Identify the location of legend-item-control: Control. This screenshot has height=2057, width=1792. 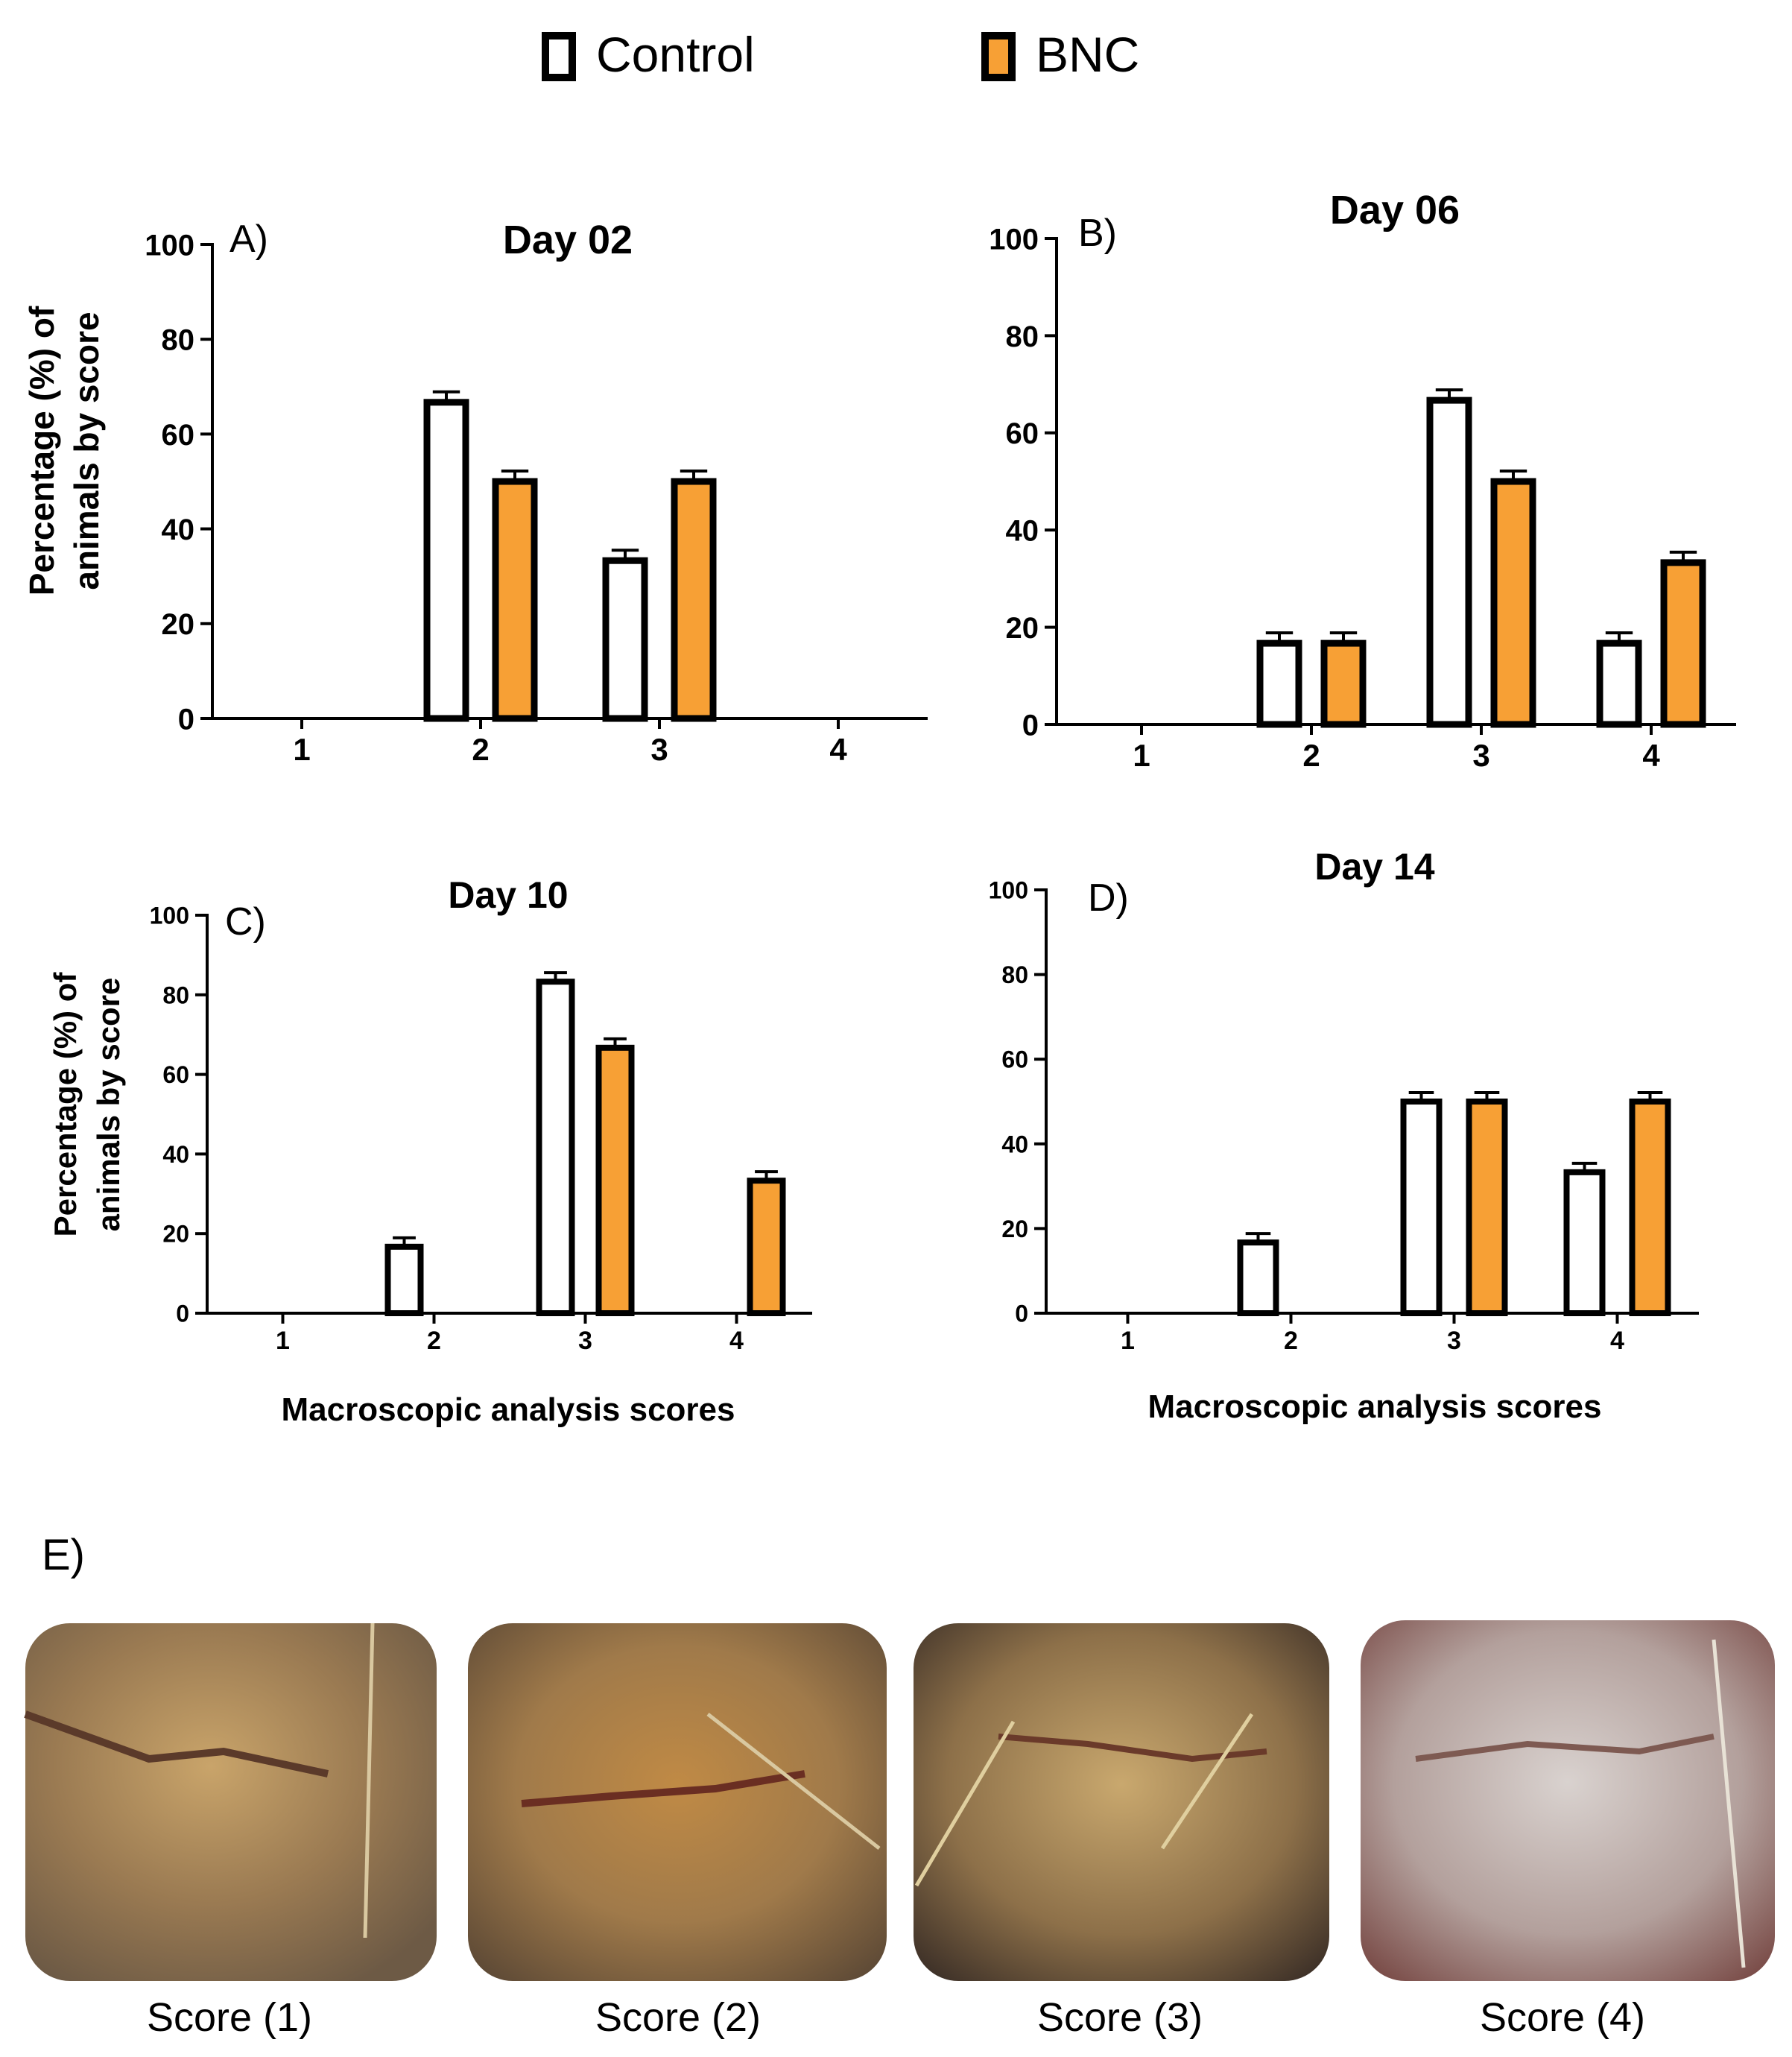
(648, 54).